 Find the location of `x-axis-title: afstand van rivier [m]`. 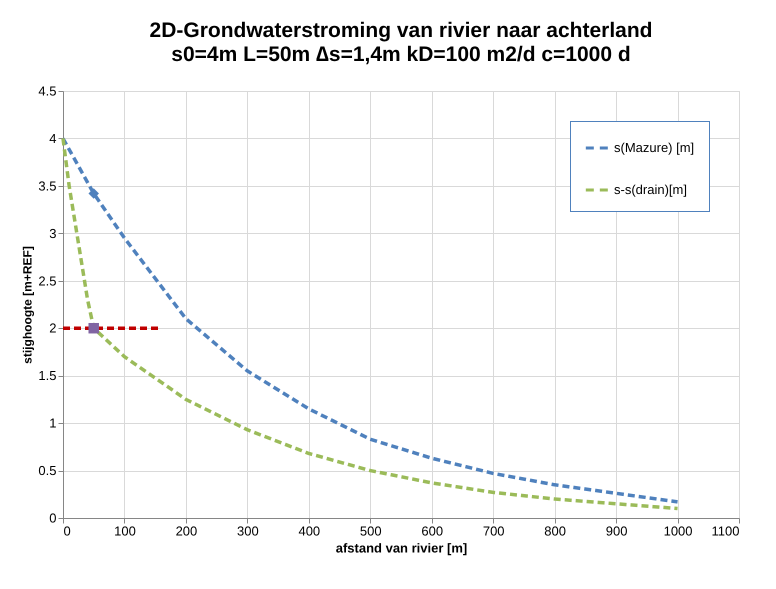

x-axis-title: afstand van rivier [m] is located at coordinates (402, 548).